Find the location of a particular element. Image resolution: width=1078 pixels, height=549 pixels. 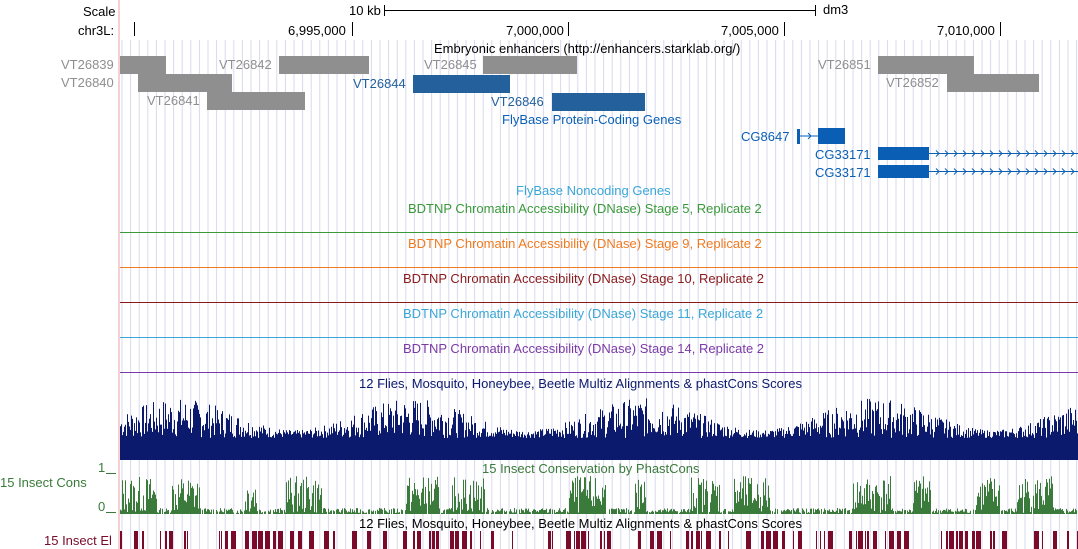

dnase-signal-stage11 is located at coordinates (599, 337).